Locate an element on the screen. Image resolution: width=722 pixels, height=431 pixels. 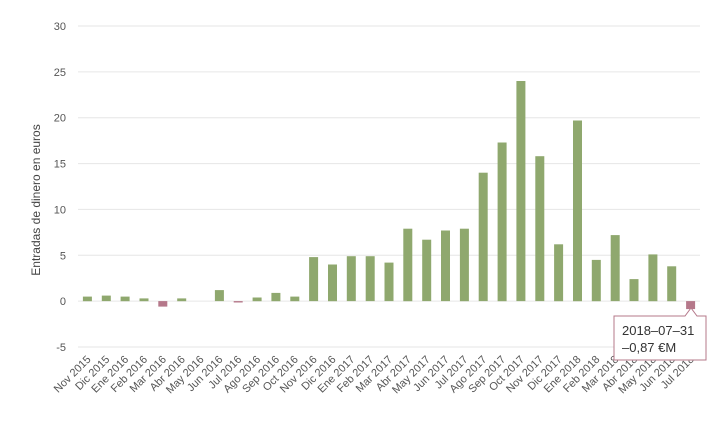
tooltip-box is located at coordinates (660, 334).